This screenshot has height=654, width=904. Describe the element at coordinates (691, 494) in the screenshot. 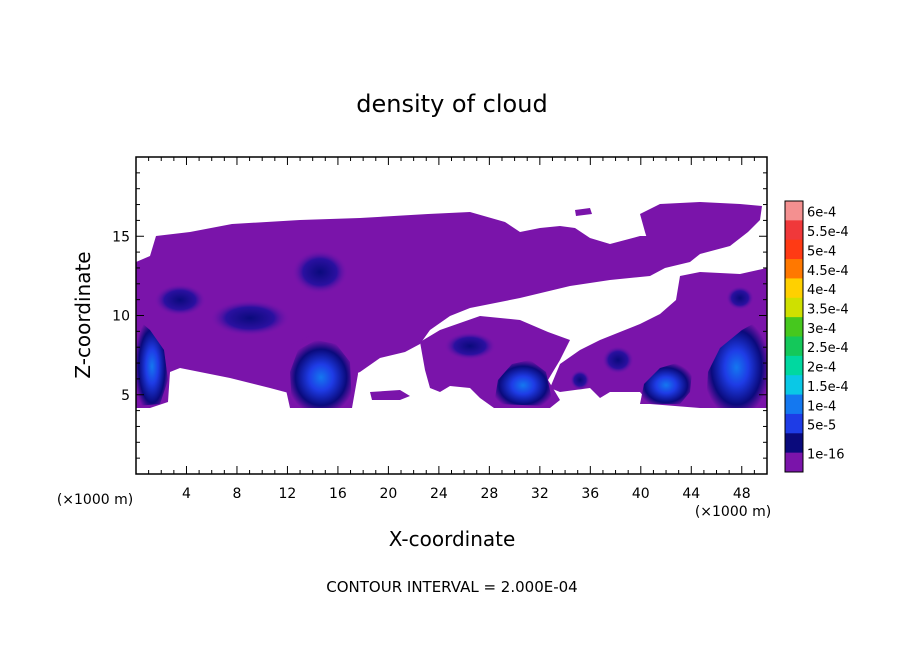

I see `x-tick-label: 44` at that location.